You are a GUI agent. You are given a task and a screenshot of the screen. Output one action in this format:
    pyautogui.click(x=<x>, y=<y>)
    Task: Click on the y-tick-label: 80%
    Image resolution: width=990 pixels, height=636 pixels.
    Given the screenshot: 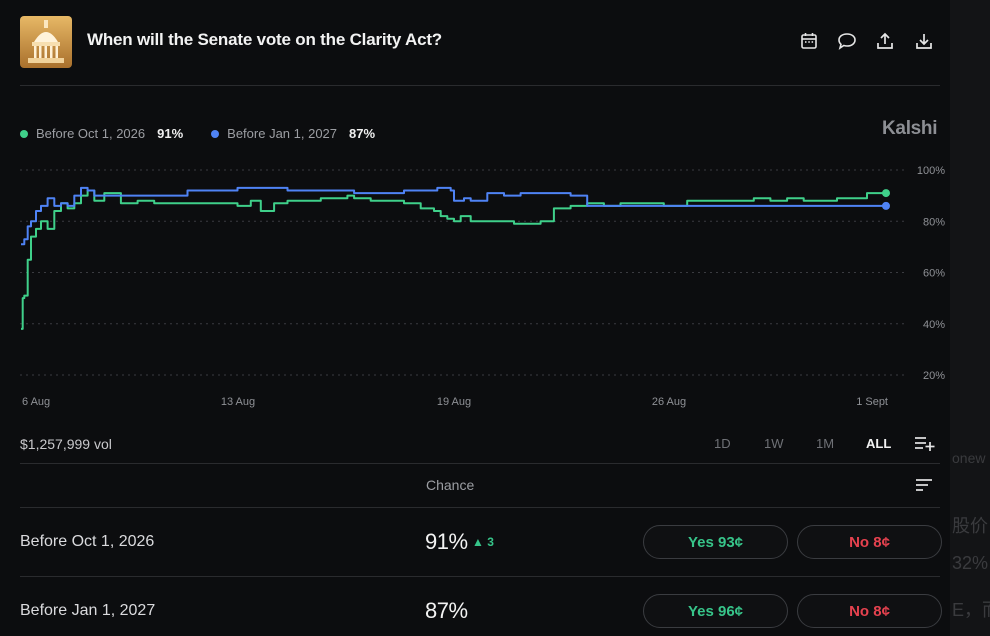 What is the action you would take?
    pyautogui.click(x=934, y=222)
    